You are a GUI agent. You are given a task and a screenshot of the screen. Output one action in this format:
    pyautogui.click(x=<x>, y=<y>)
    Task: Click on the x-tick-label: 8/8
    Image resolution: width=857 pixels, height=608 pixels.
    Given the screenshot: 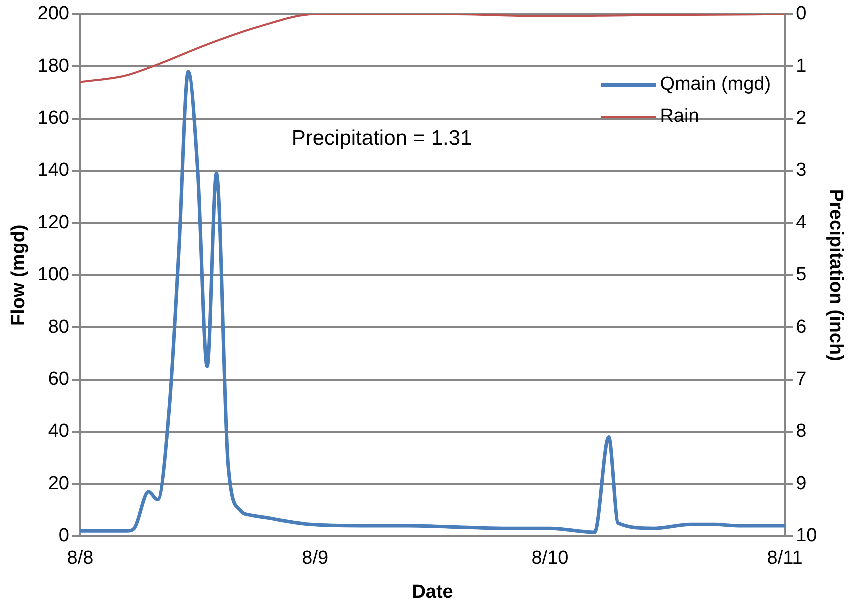 What is the action you would take?
    pyautogui.click(x=80, y=559)
    